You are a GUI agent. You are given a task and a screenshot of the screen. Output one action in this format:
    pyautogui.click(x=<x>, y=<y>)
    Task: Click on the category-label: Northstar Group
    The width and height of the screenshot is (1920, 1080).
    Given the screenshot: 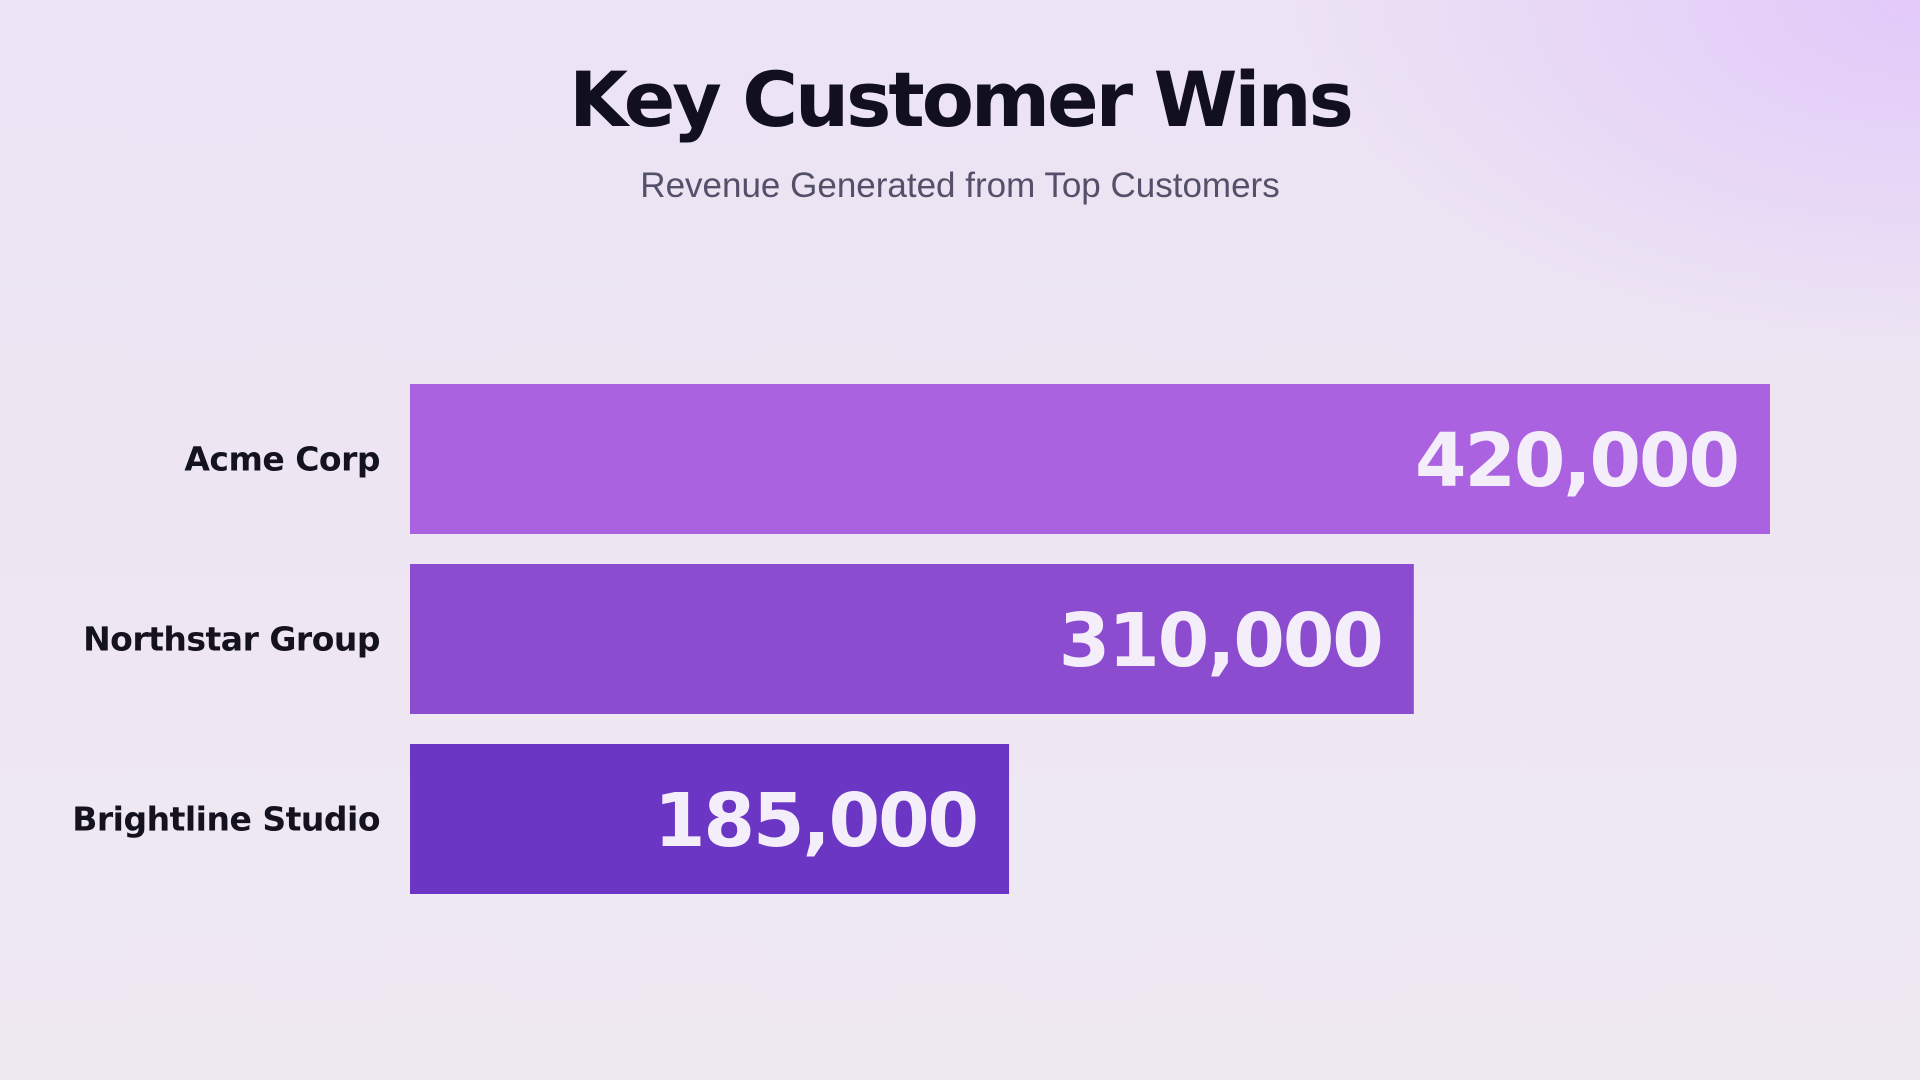 What is the action you would take?
    pyautogui.click(x=231, y=639)
    